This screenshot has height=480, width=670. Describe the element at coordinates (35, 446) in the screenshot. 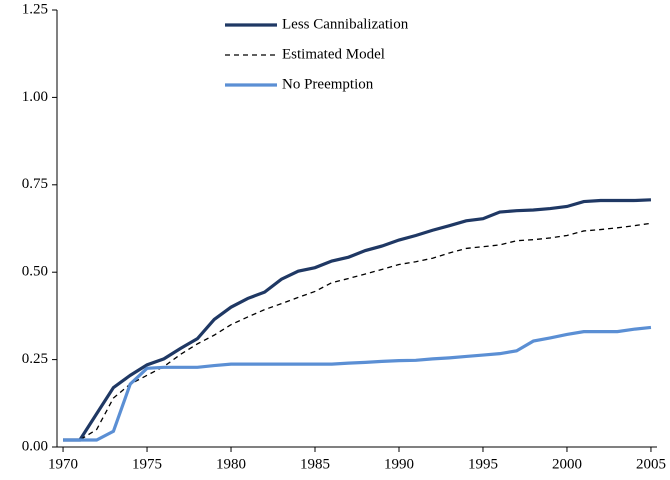

I see `y-tick-label: 0.00` at that location.